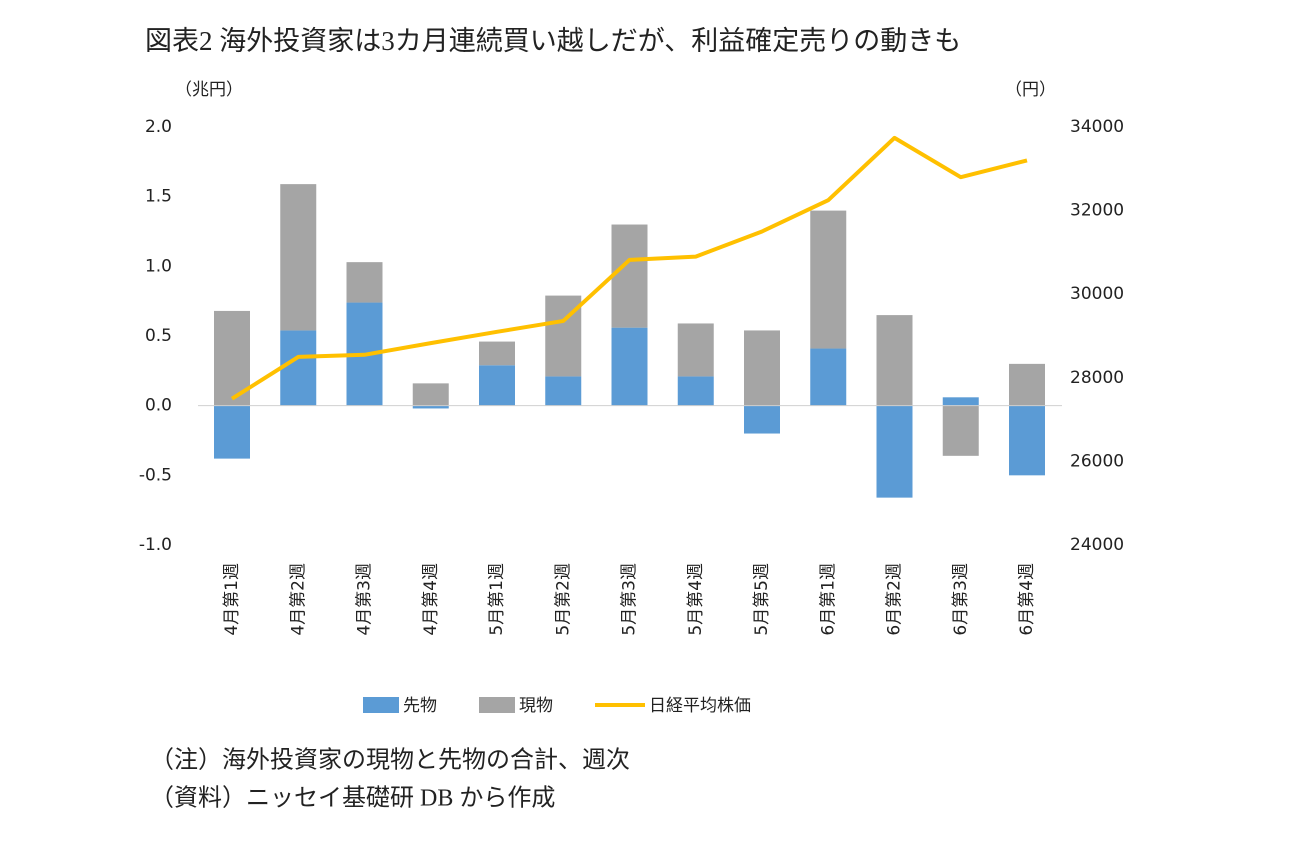 This screenshot has width=1289, height=843. What do you see at coordinates (1097, 211) in the screenshot?
I see `y2-tick-label: 32000` at bounding box center [1097, 211].